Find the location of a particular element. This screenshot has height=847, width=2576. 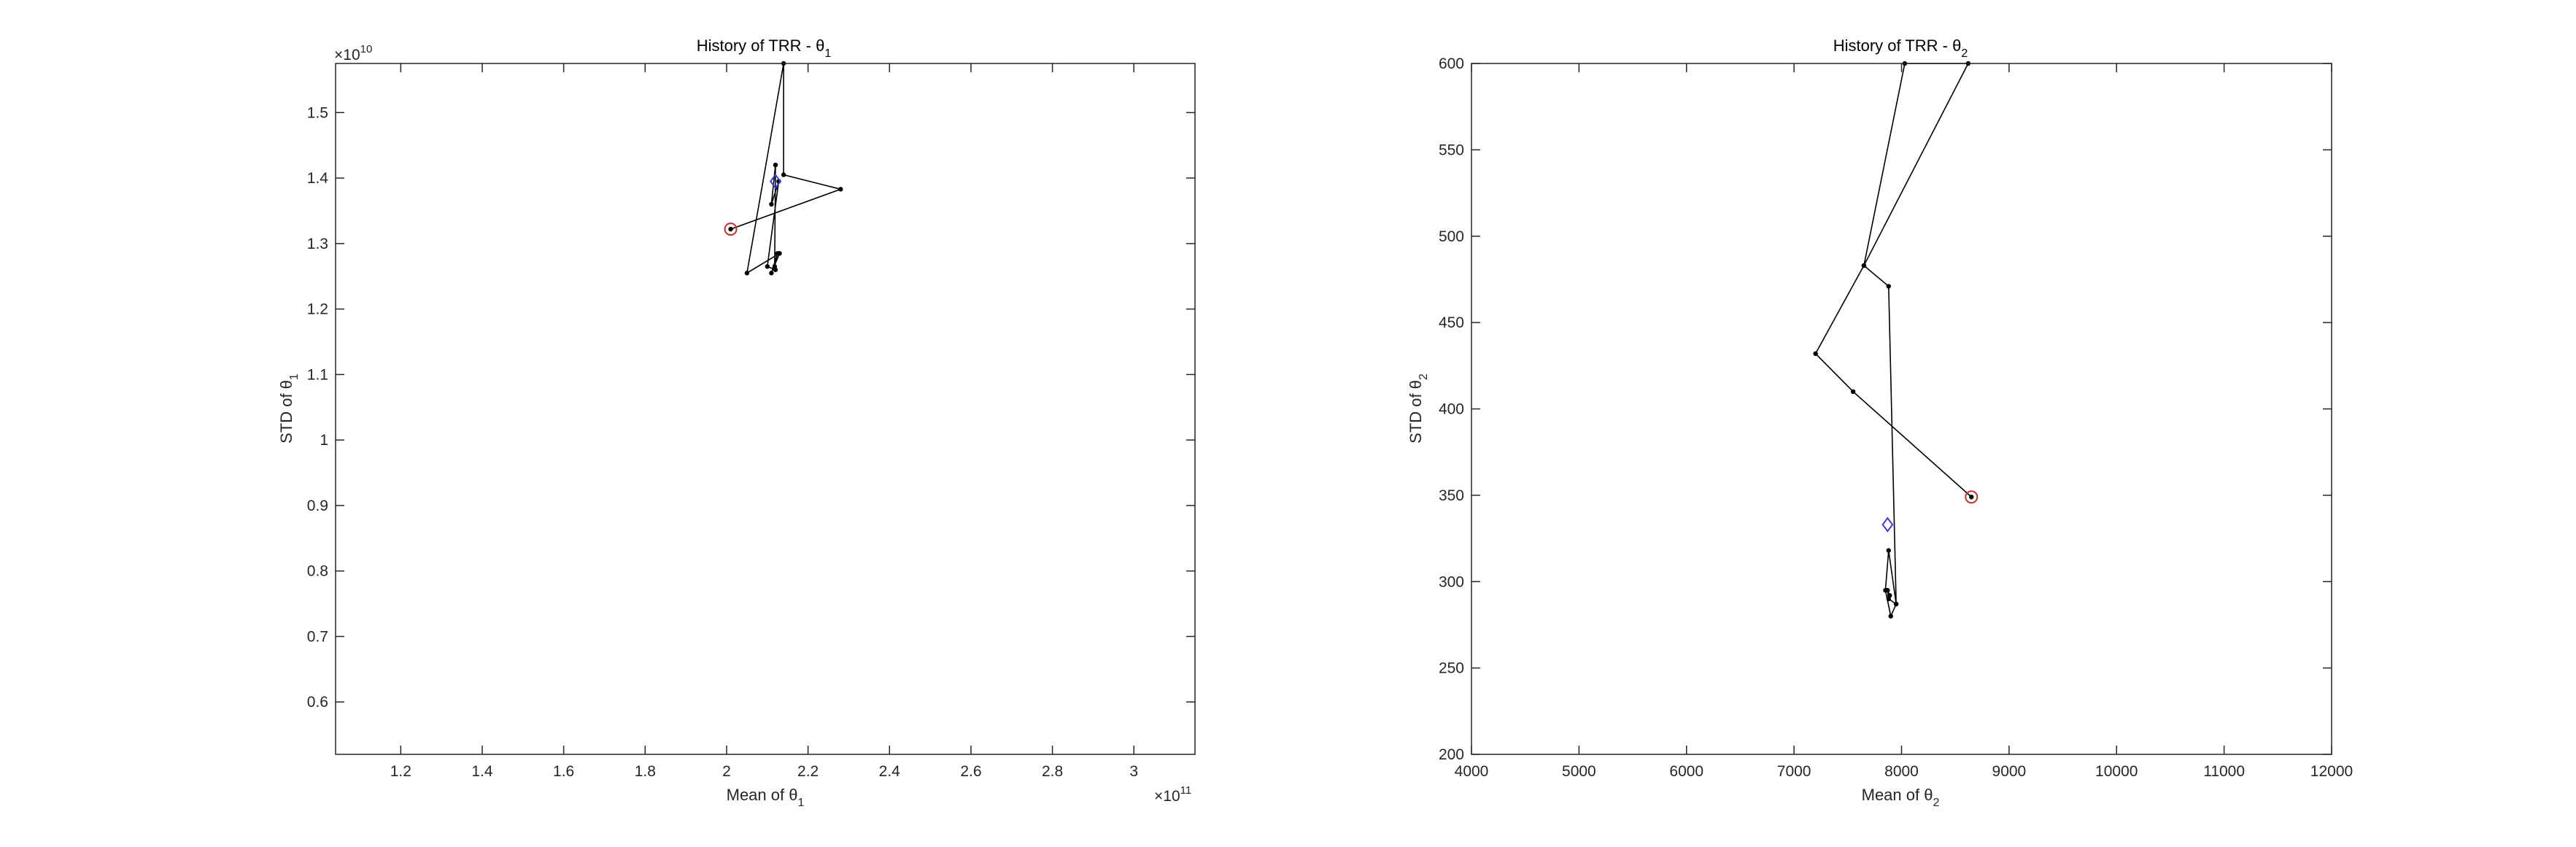

y-tick-label: 1.2 is located at coordinates (317, 309).